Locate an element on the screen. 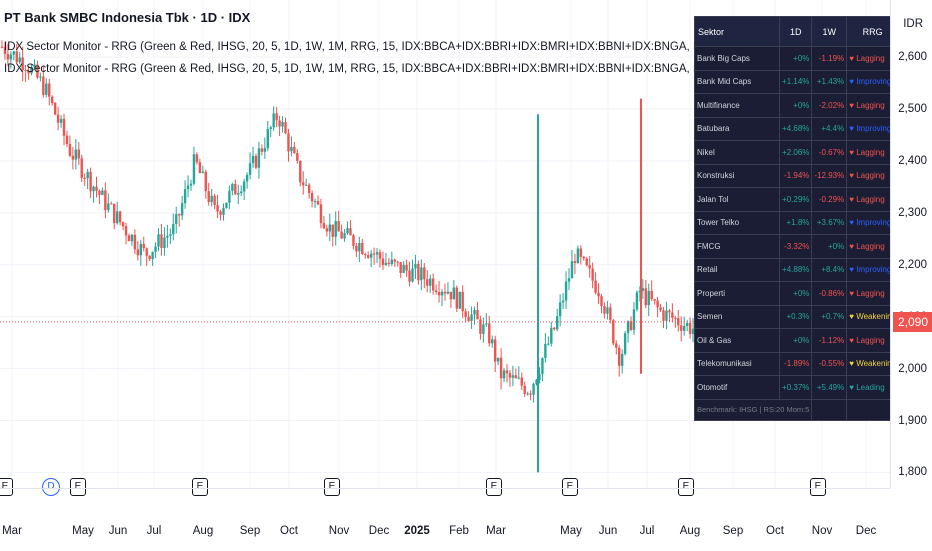 The height and width of the screenshot is (551, 932). time-tick: Jul is located at coordinates (647, 531).